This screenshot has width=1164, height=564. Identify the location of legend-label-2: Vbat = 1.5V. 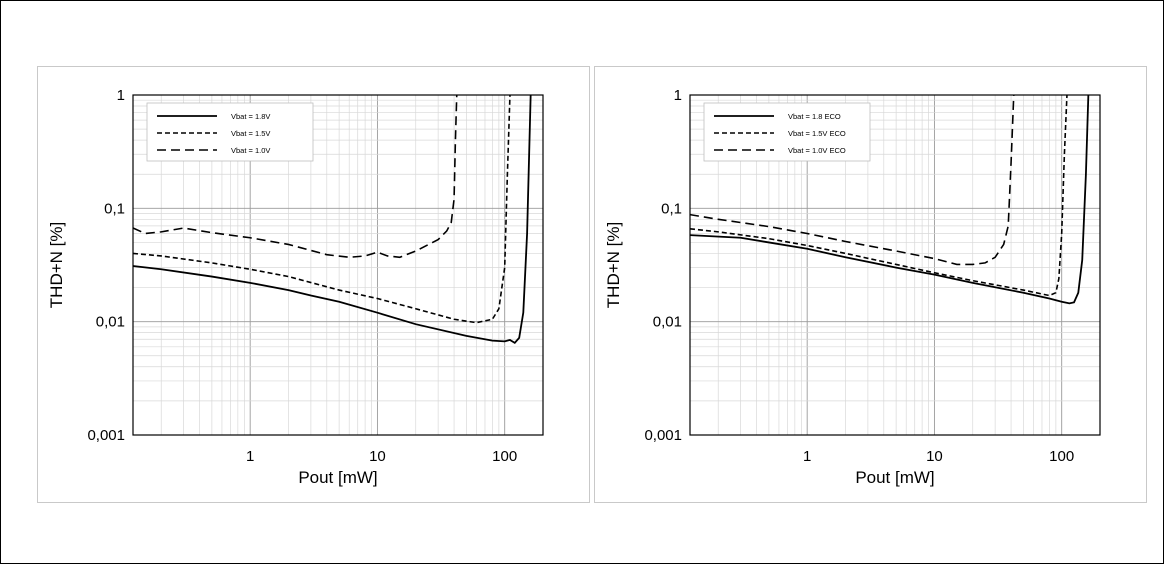
(250, 133).